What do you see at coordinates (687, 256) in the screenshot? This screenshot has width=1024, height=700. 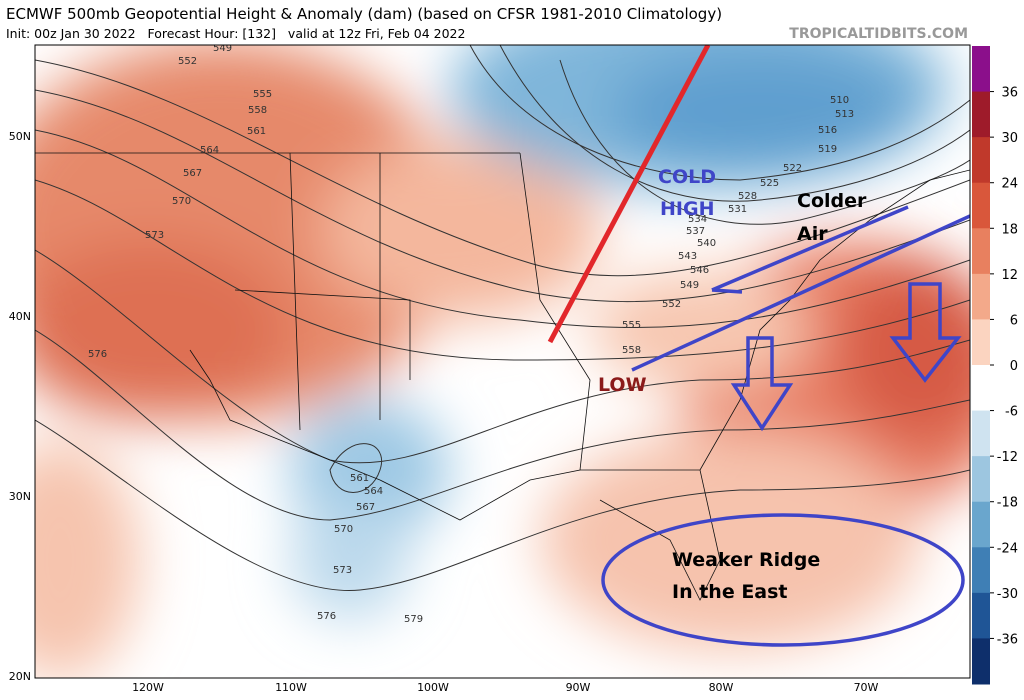 I see `contour-label: 543` at bounding box center [687, 256].